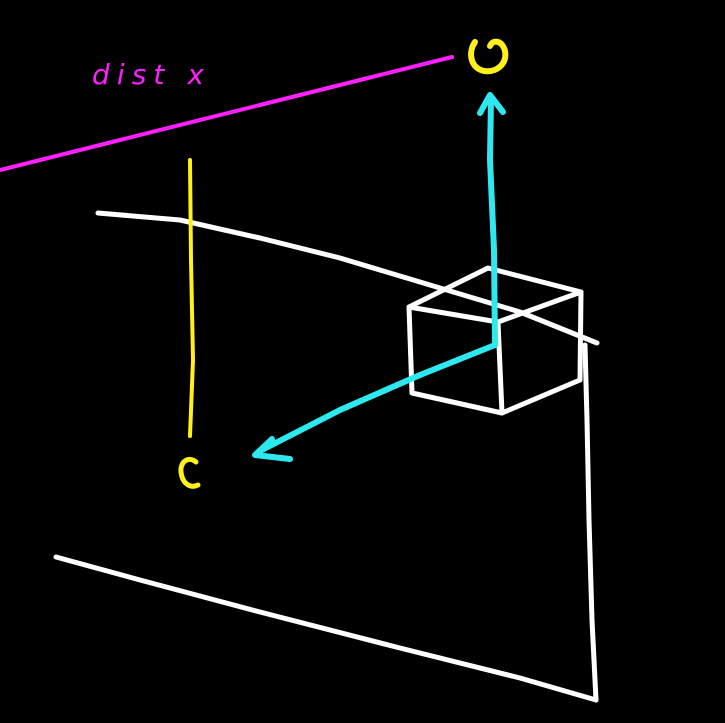 The height and width of the screenshot is (723, 725). What do you see at coordinates (491, 104) in the screenshot?
I see `vertical-axis-arrowhead` at bounding box center [491, 104].